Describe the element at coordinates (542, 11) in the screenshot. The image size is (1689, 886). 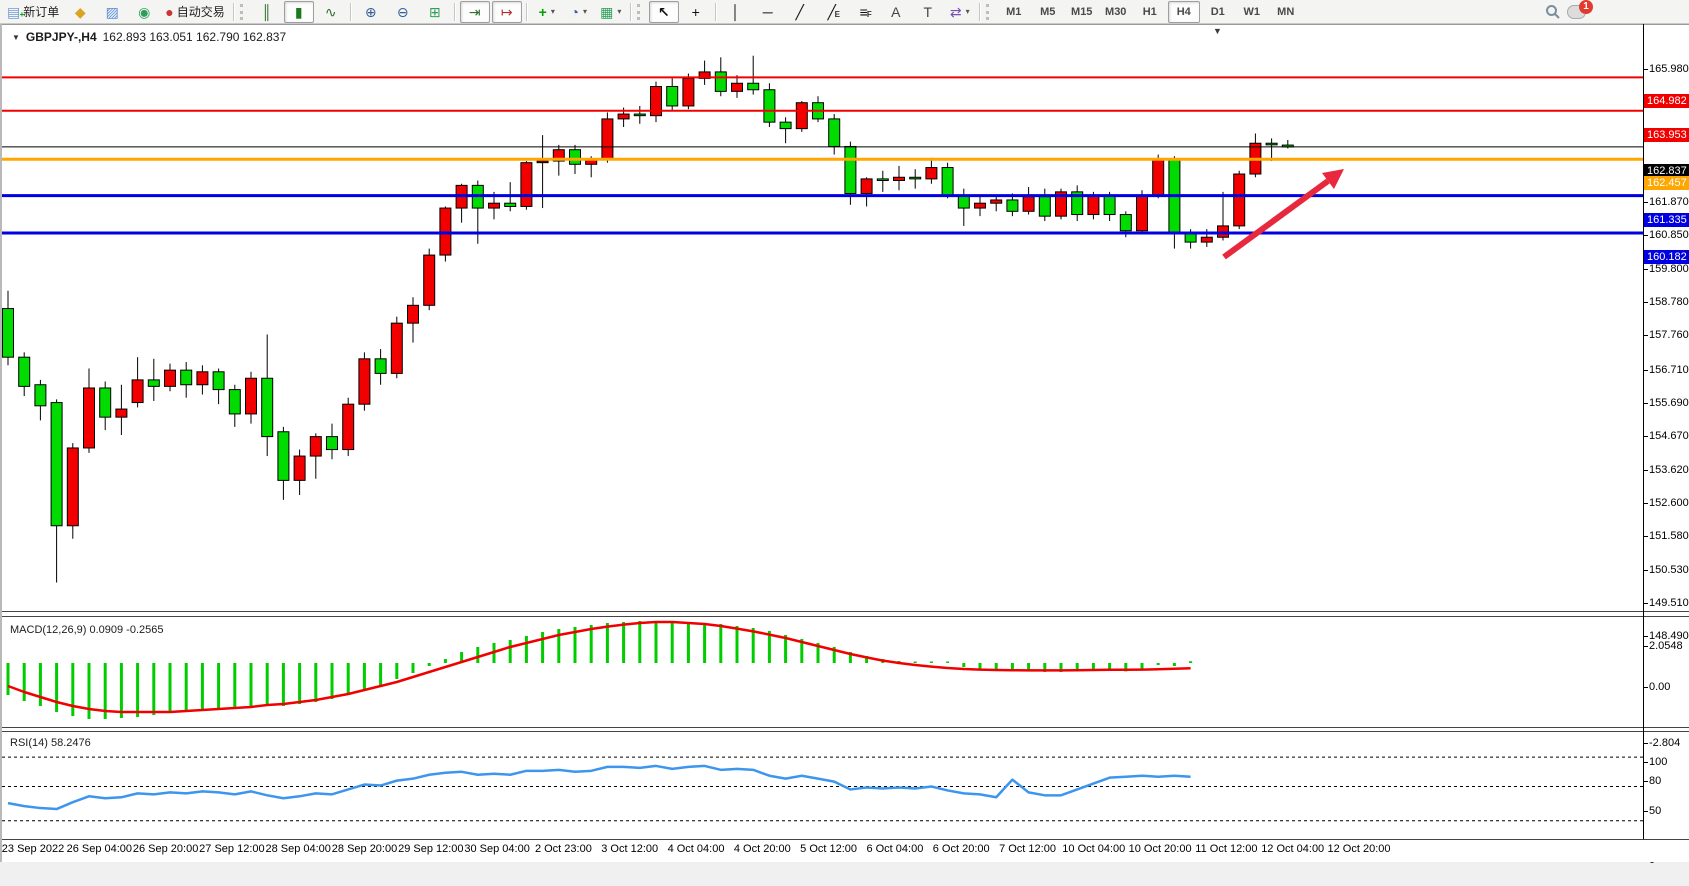
I see `indicator-add-icon: +` at that location.